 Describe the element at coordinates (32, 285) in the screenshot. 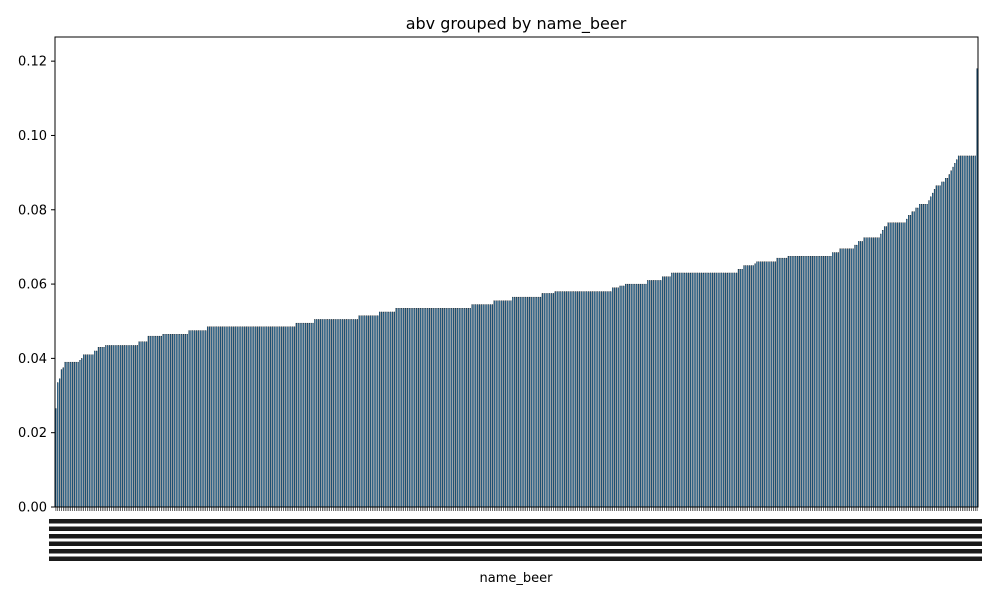

I see `y-tick-label: 0.06` at that location.